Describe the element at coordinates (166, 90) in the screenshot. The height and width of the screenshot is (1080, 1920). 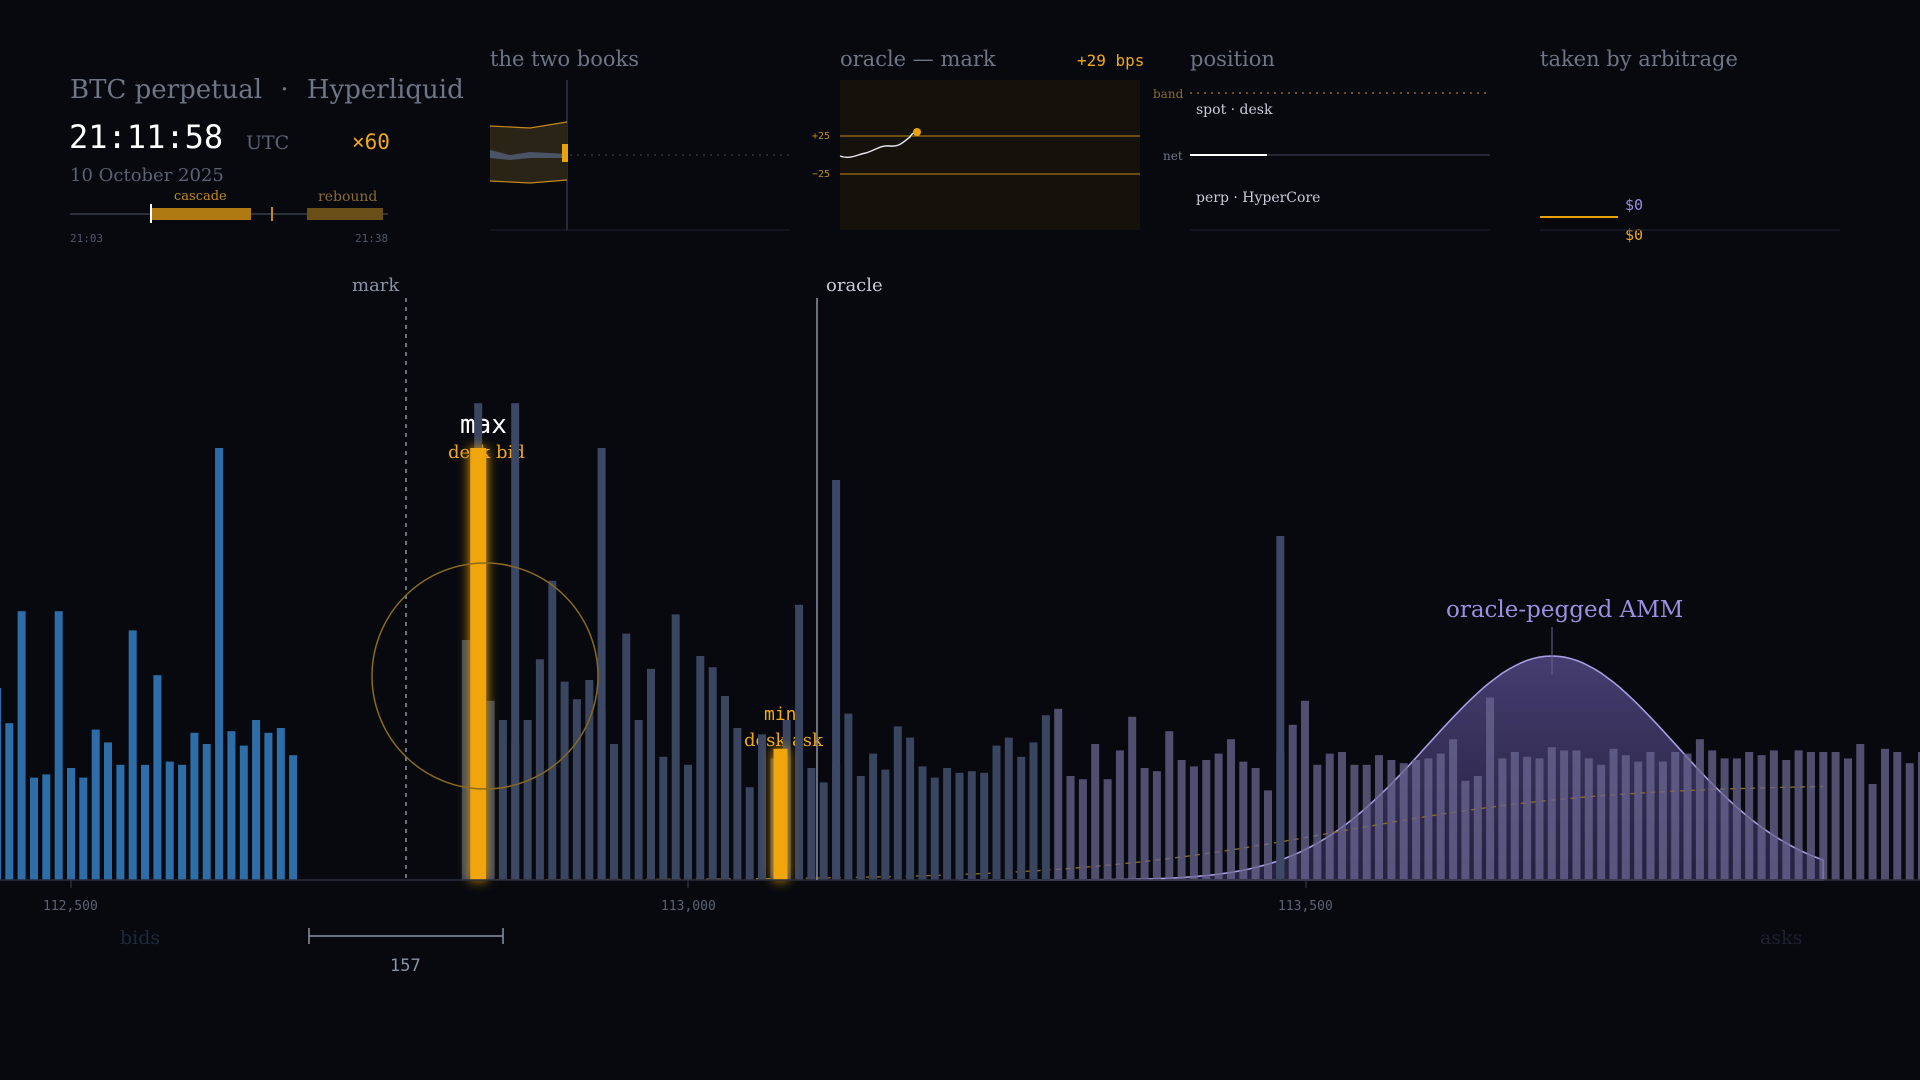
I see `title-instrument: BTC perpetual` at that location.